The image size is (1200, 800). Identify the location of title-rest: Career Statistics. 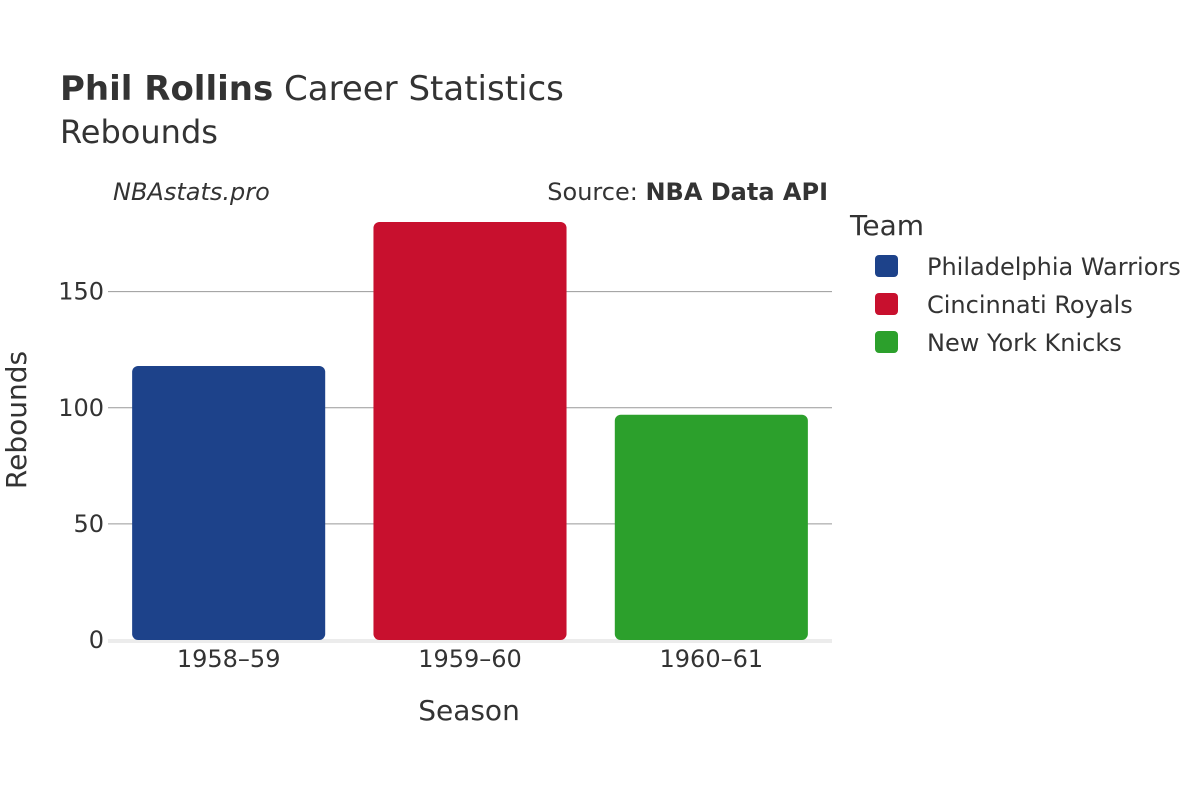
(418, 89).